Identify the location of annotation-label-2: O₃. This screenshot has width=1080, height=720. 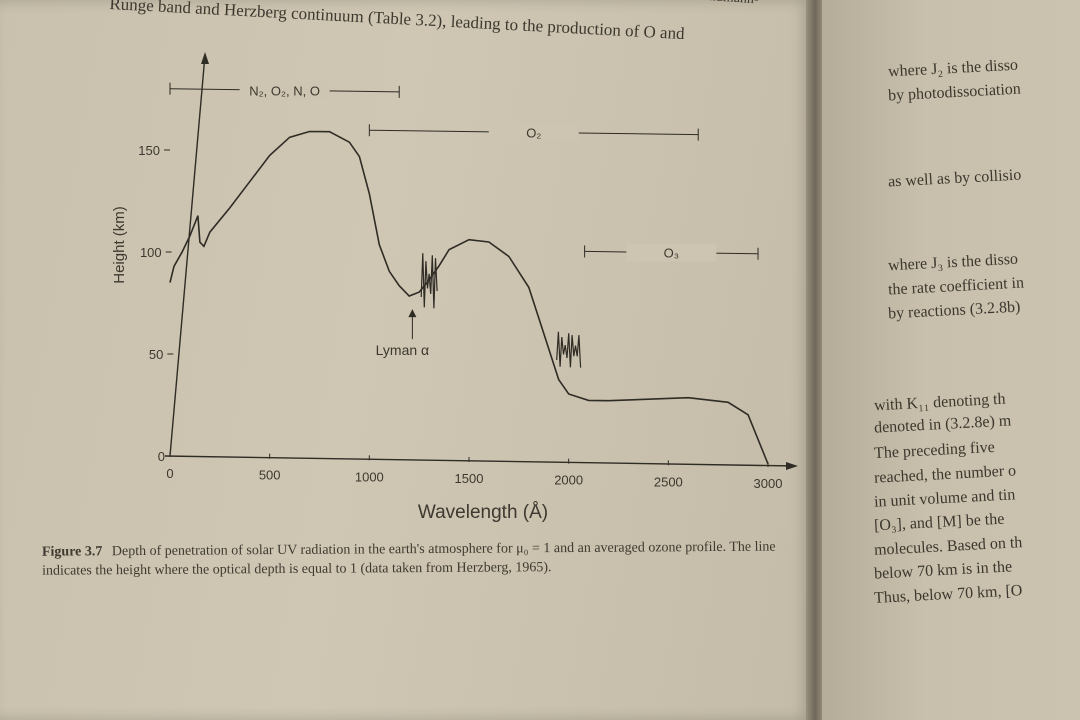
(671, 253).